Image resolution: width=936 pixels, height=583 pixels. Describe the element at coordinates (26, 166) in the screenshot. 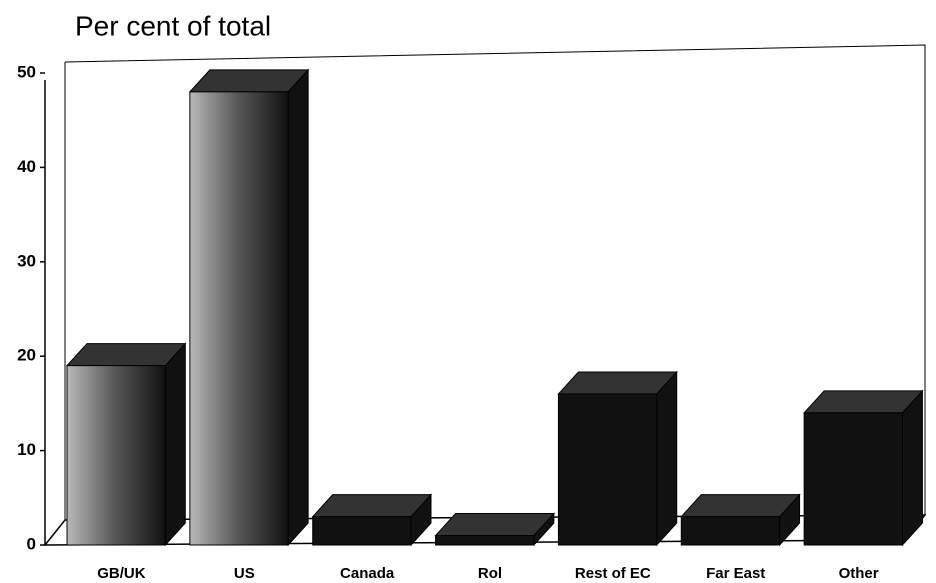

I see `y-tick-label: 40` at that location.